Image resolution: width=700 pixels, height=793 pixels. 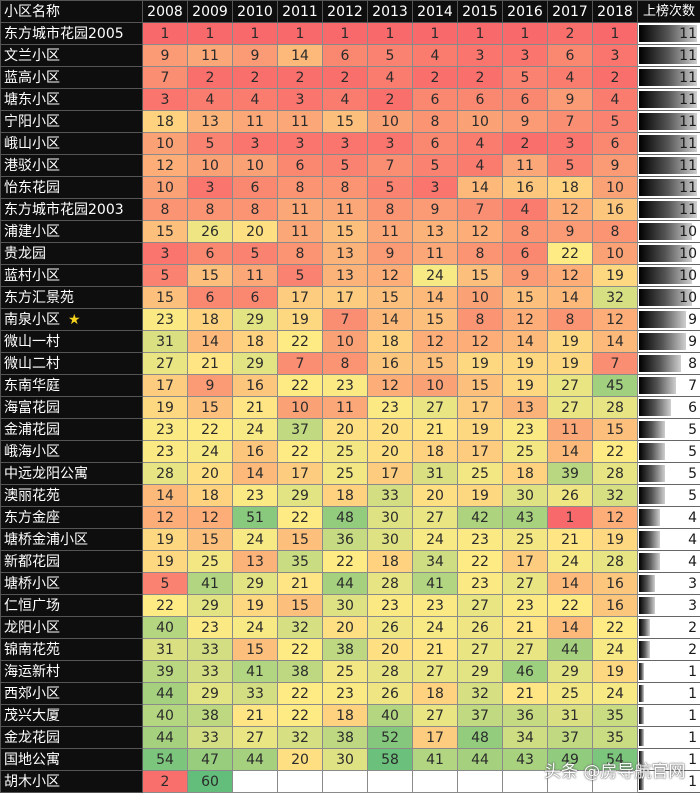 I want to click on table-row: 金龙花园 44 33 27 32 38 52 17 48 34 37 35 1, so click(x=350, y=737).